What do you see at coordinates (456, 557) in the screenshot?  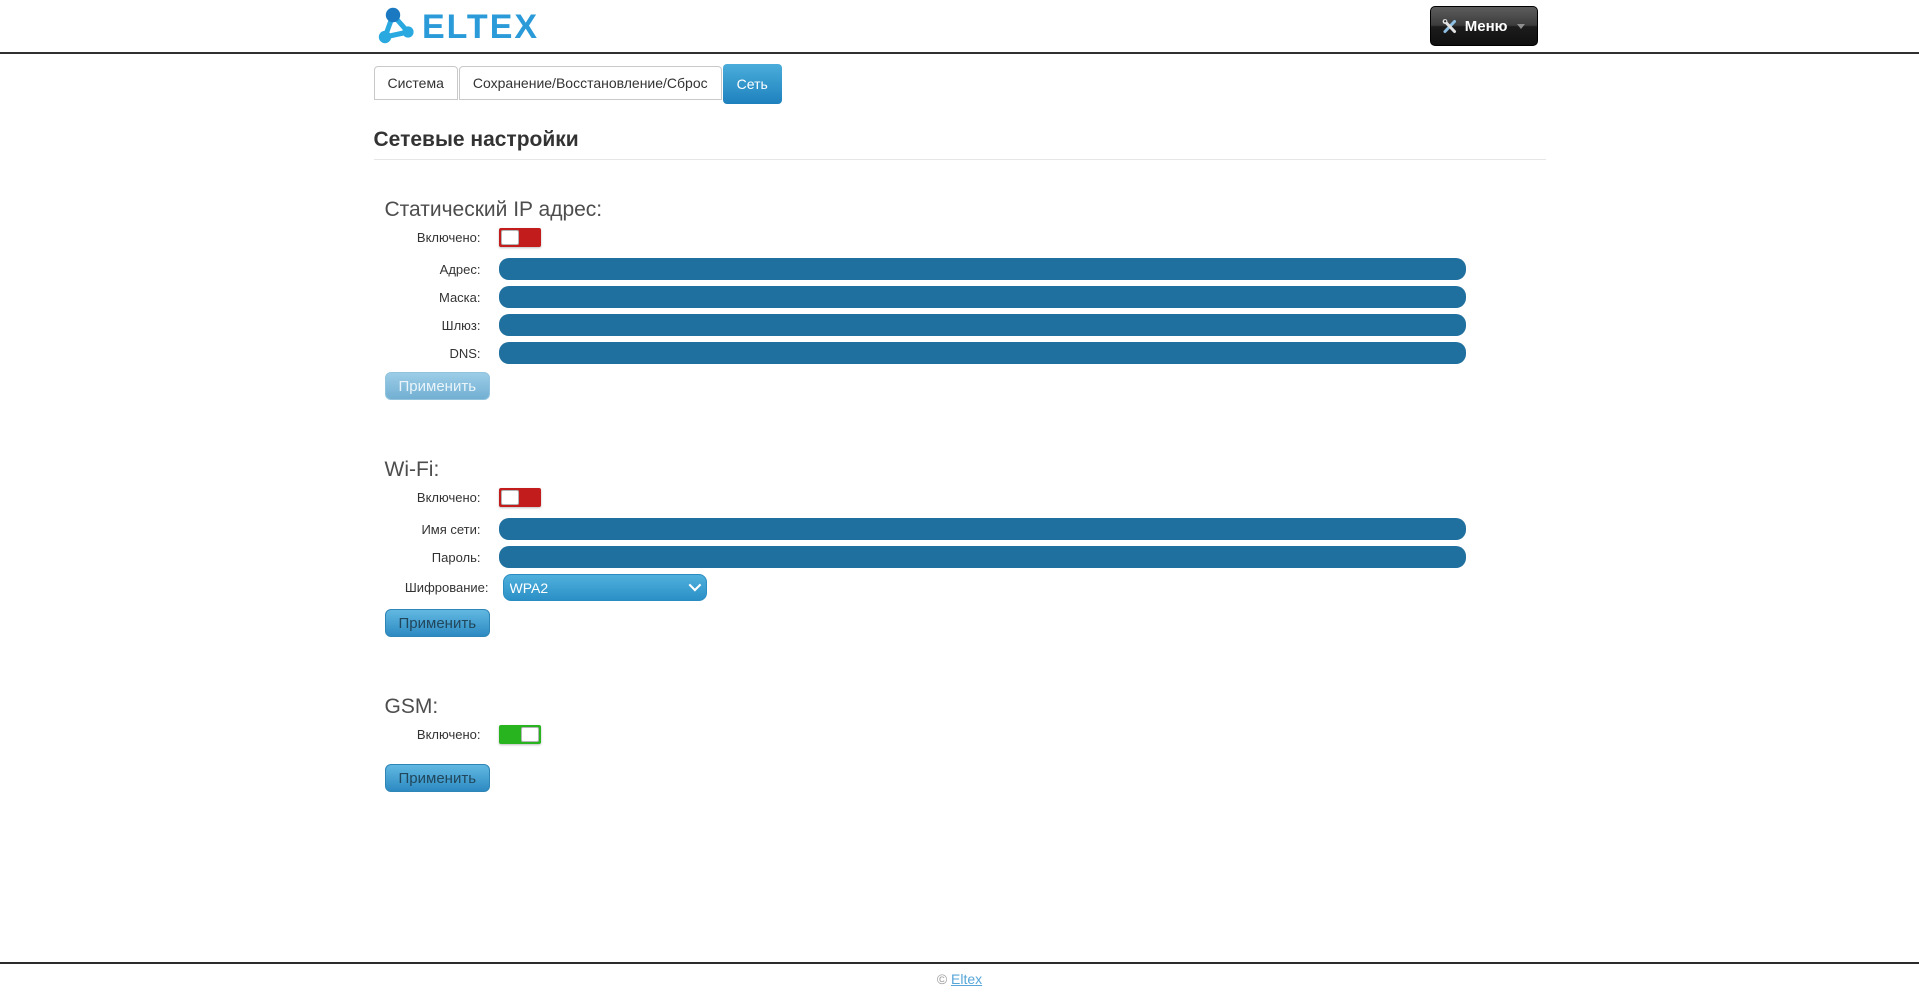 I see `wifi-password-label: Пароль:` at bounding box center [456, 557].